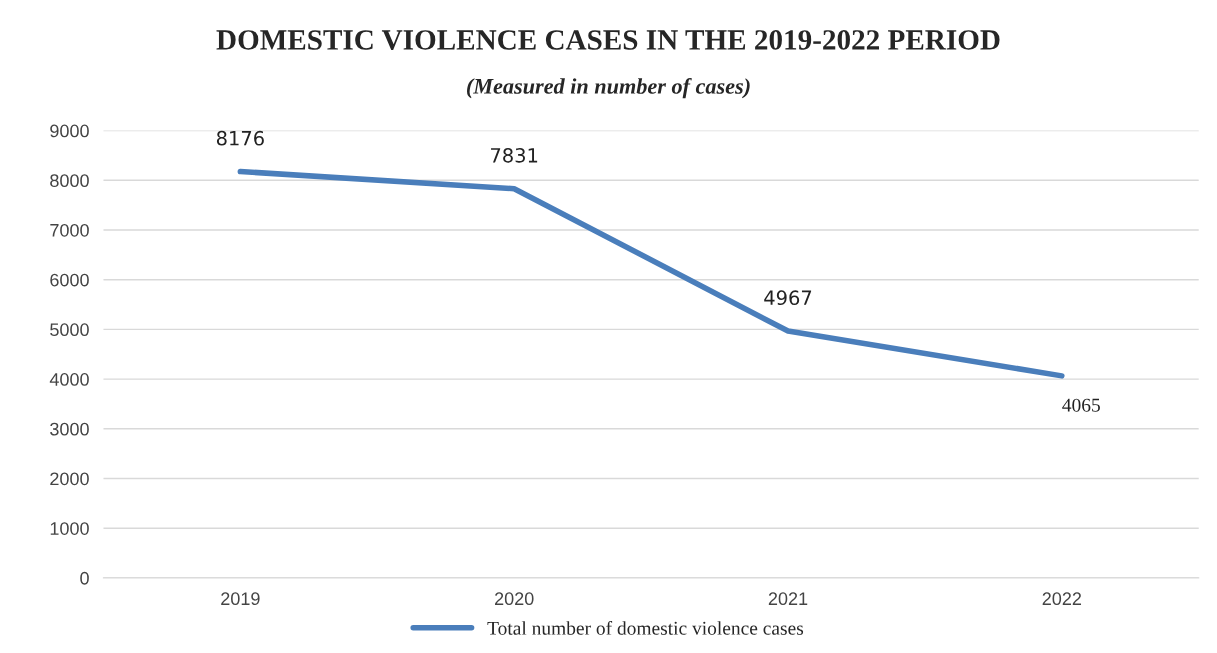 The image size is (1217, 653). Describe the element at coordinates (69, 479) in the screenshot. I see `y-tick-label: 2000` at that location.